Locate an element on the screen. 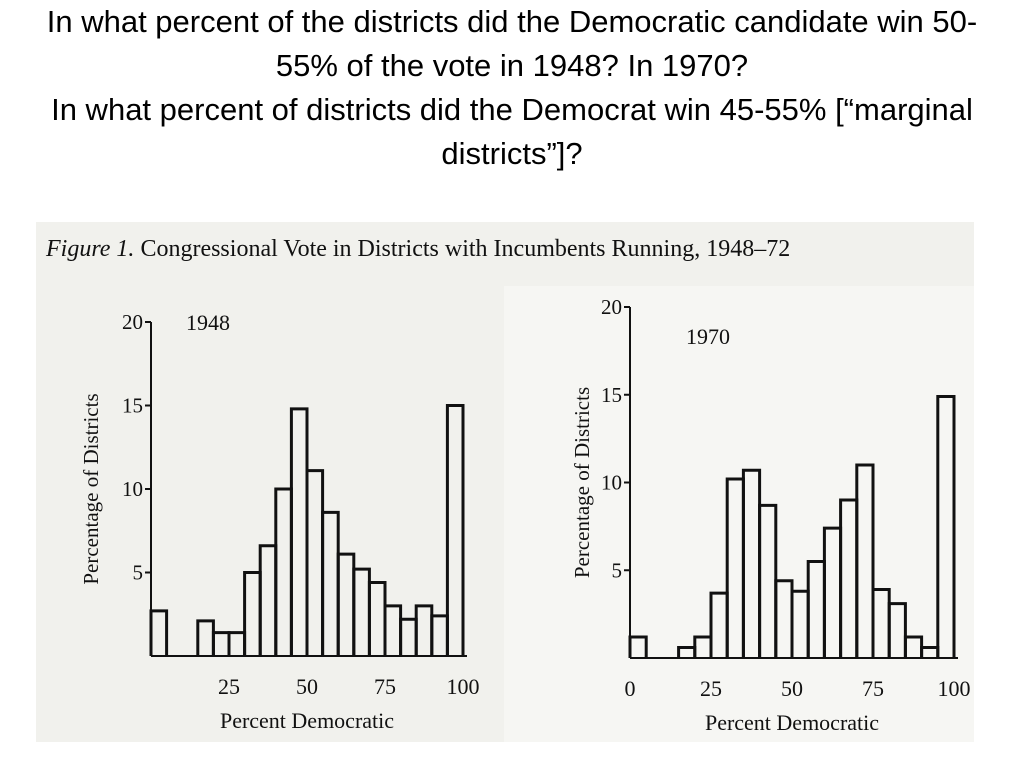 This screenshot has width=1024, height=768. year-label: 1948 is located at coordinates (208, 322).